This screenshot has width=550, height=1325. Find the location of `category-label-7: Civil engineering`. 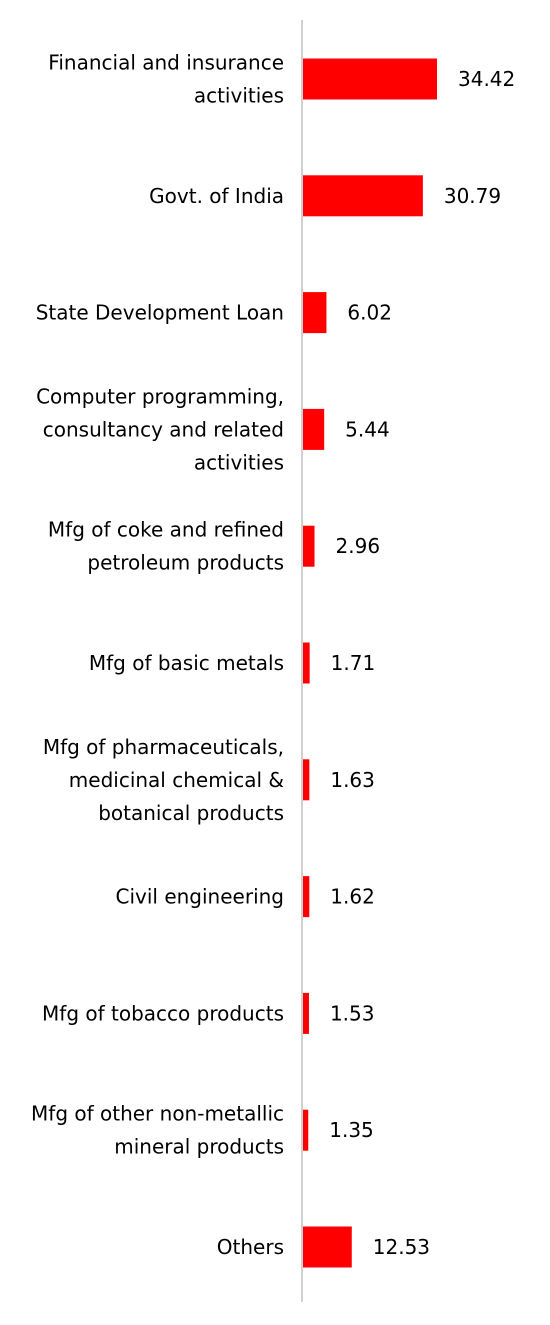

category-label-7: Civil engineering is located at coordinates (200, 897).